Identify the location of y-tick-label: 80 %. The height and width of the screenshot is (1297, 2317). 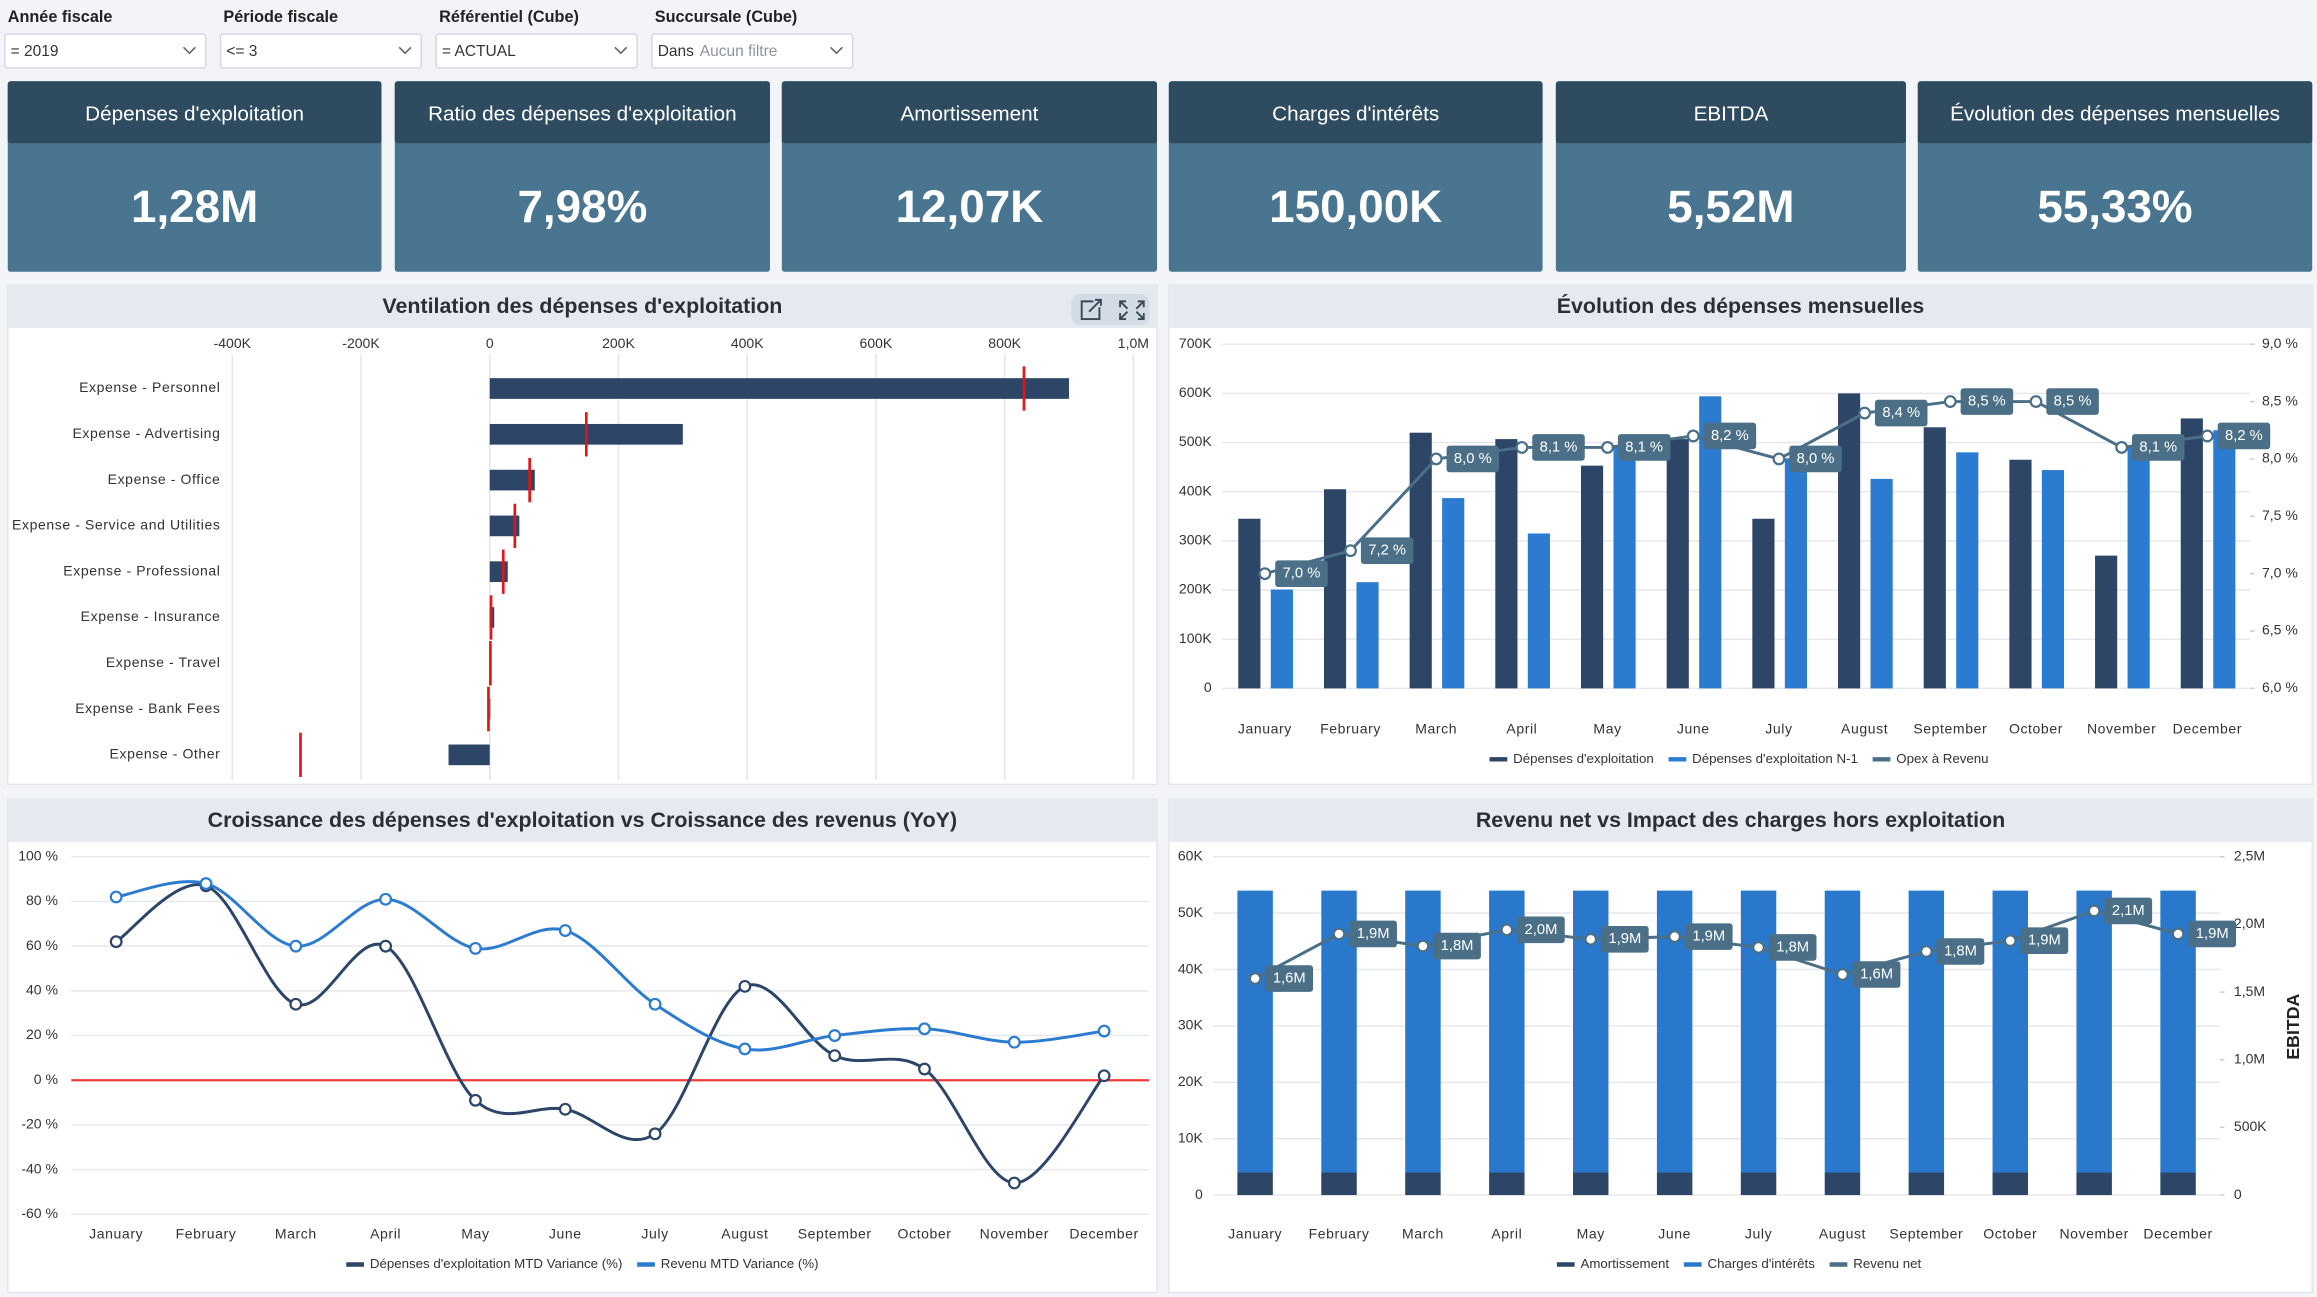
(42, 900).